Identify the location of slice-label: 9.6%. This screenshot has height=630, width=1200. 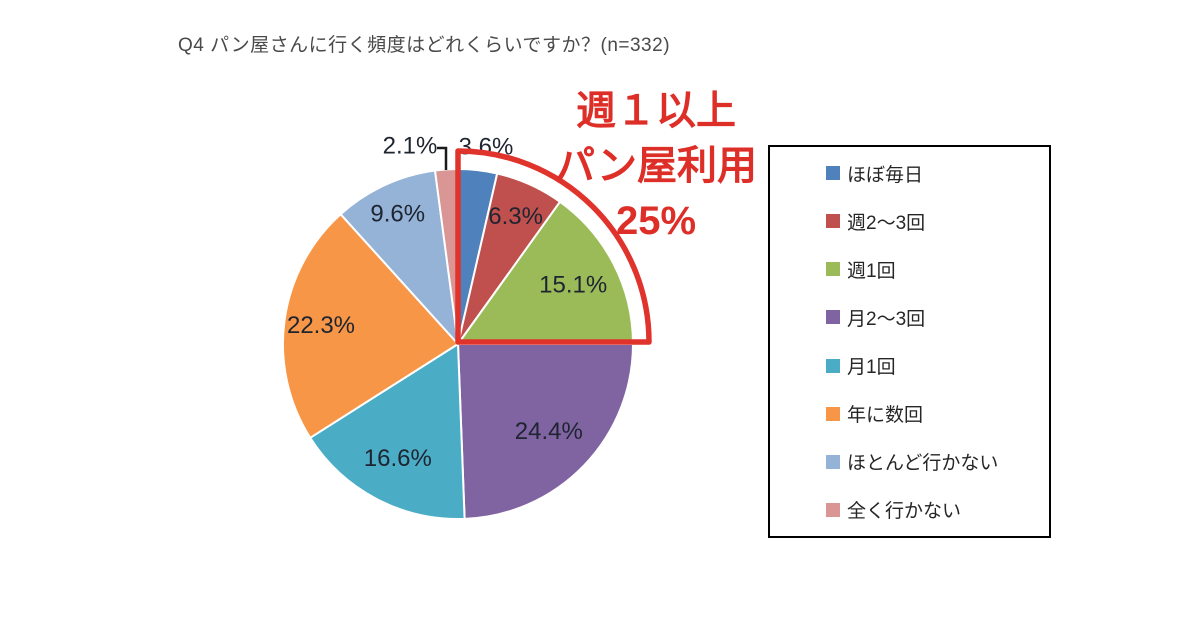
(397, 213).